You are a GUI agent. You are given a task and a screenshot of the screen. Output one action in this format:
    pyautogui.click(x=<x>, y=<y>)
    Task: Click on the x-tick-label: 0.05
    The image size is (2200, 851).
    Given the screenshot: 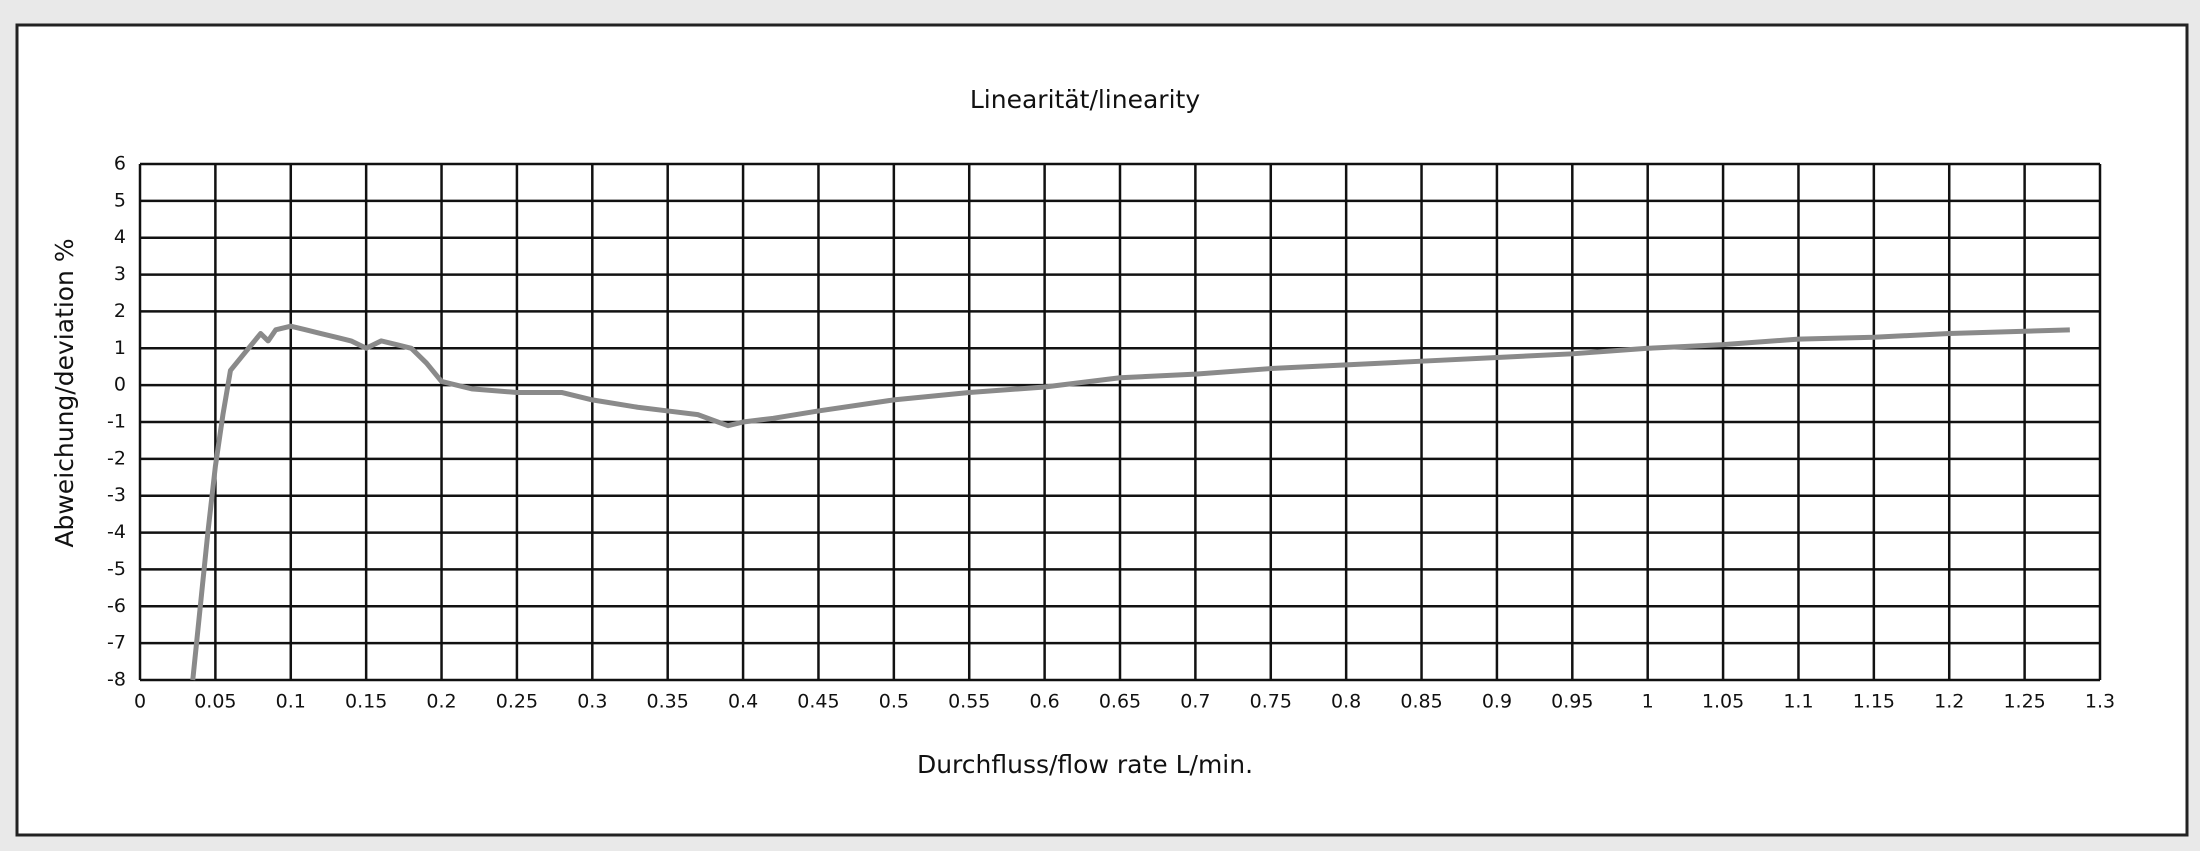 What is the action you would take?
    pyautogui.click(x=215, y=702)
    